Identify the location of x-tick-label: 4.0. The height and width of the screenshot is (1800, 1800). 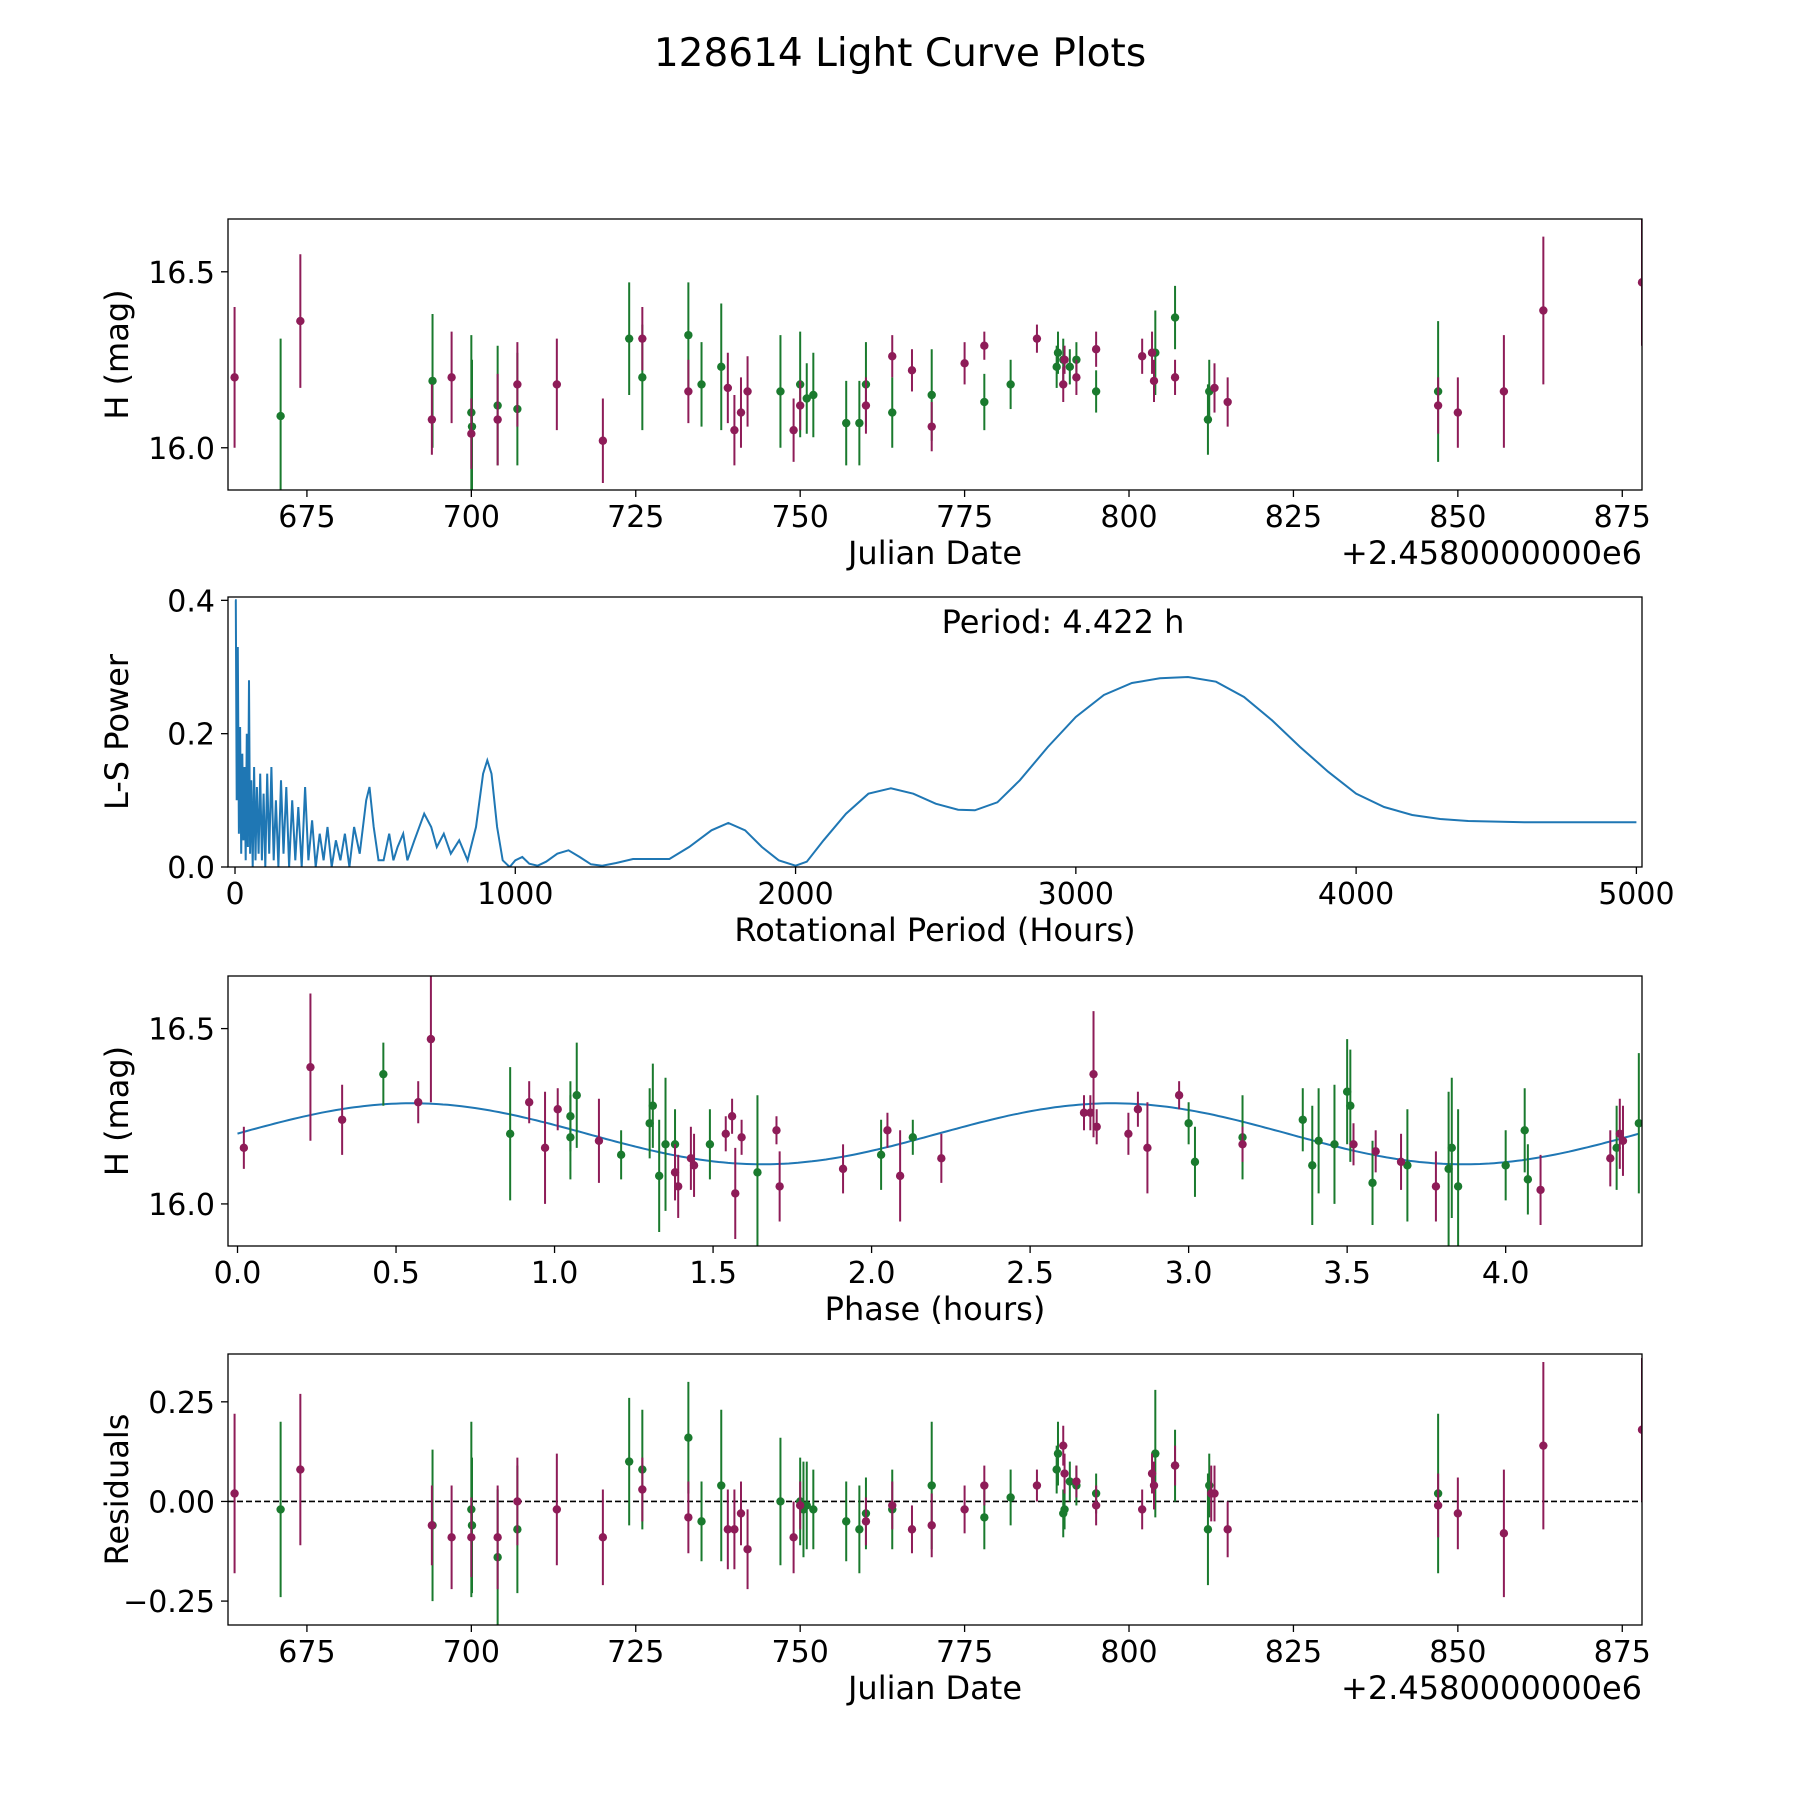
(1506, 1273).